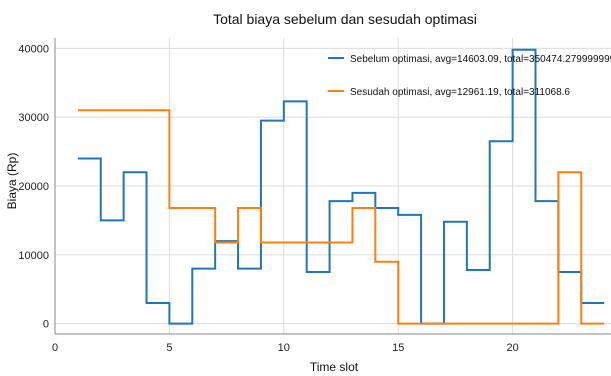 The width and height of the screenshot is (611, 376). I want to click on y-axis-label: Biaya (Rp), so click(12, 181).